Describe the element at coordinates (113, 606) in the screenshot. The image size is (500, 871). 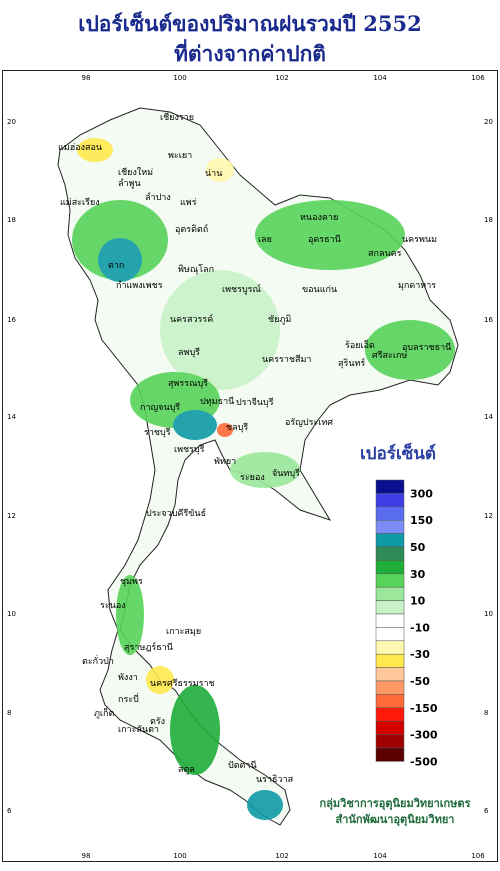
I see `province-label-ranong: ระนอง` at that location.